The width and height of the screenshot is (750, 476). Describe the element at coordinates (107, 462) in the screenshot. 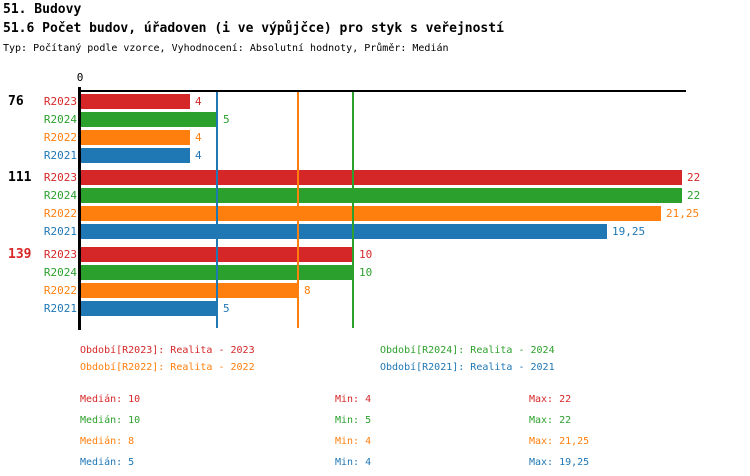

I see `stat-median: Medián: 5` at that location.